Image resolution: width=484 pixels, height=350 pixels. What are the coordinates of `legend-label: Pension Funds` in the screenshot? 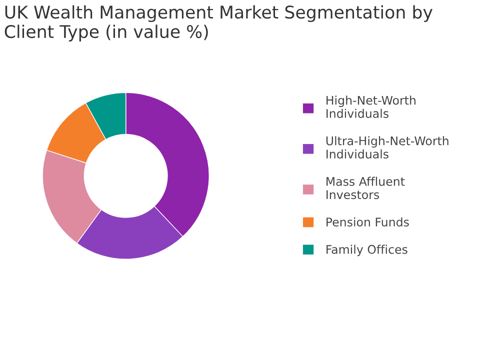 It's located at (367, 221).